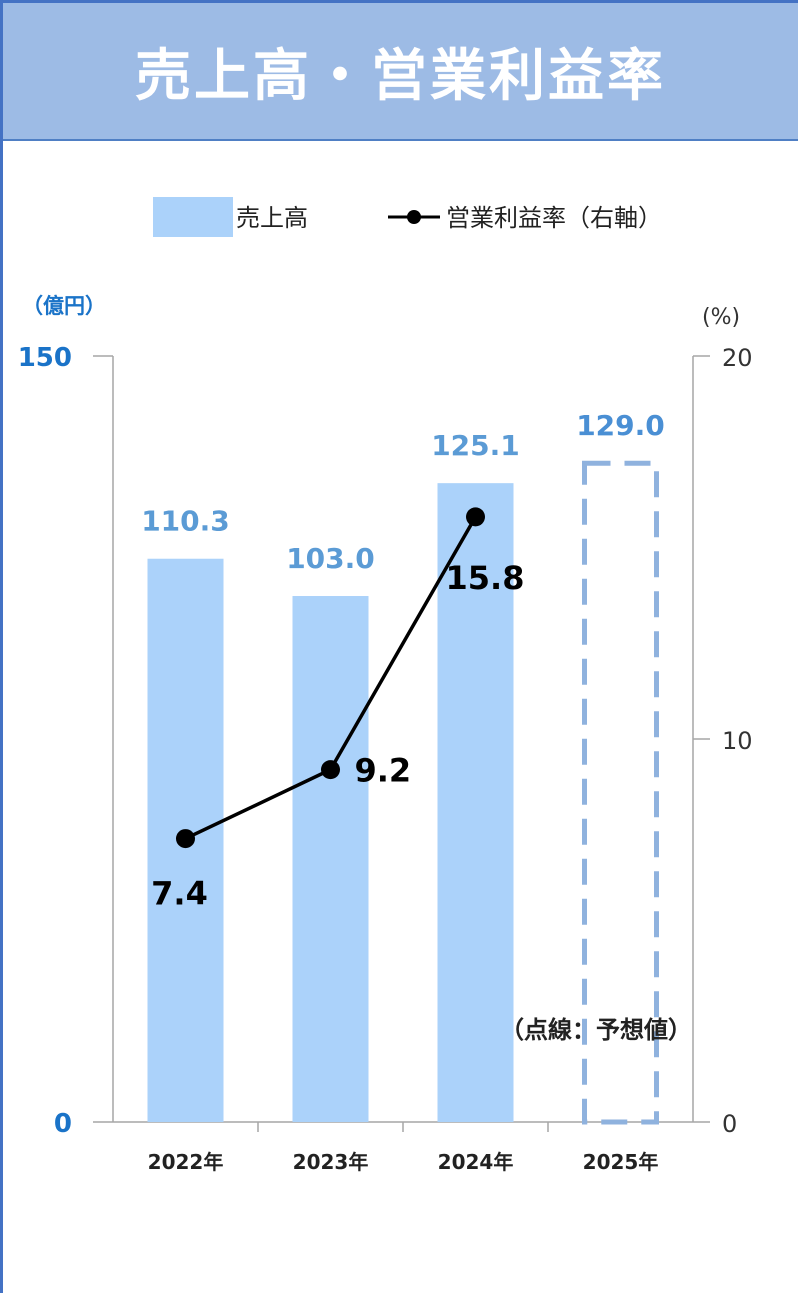 This screenshot has width=798, height=1293. I want to click on forecast-note: （点線：予想値）, so click(596, 1030).